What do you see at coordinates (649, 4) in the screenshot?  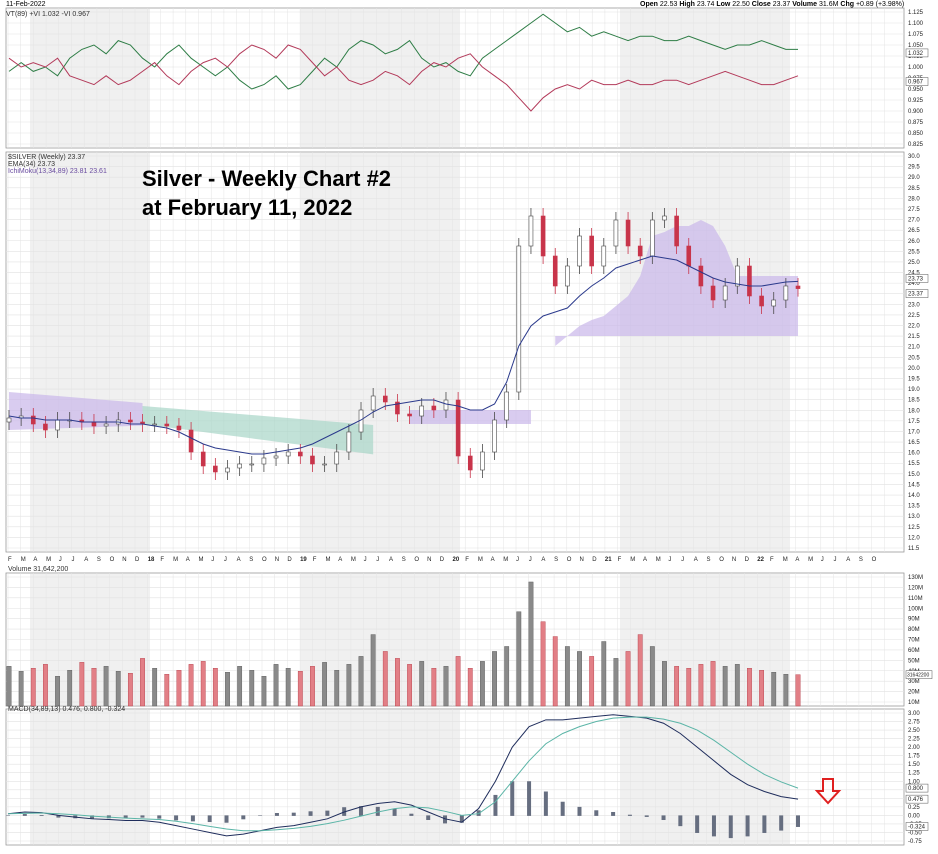 I see `open-label: Open` at bounding box center [649, 4].